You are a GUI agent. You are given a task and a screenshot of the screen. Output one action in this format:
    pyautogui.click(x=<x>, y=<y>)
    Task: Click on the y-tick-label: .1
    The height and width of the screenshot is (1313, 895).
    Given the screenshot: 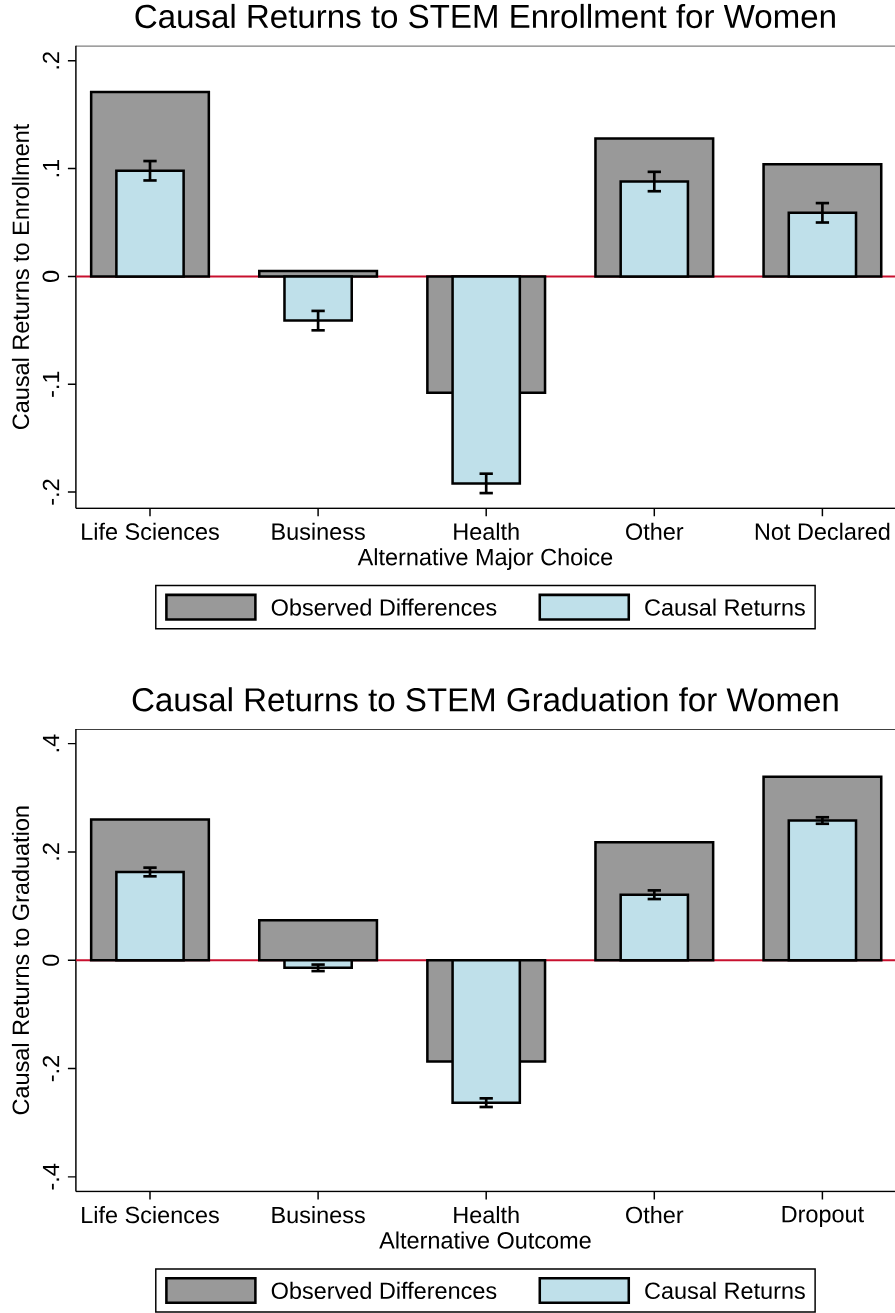 What is the action you would take?
    pyautogui.click(x=51, y=168)
    